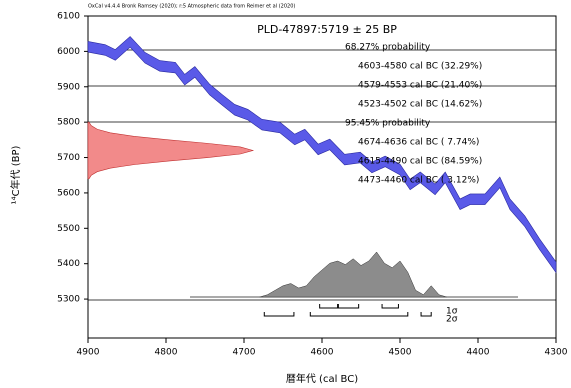  I want to click on x-tick-label: 4300, so click(556, 353).